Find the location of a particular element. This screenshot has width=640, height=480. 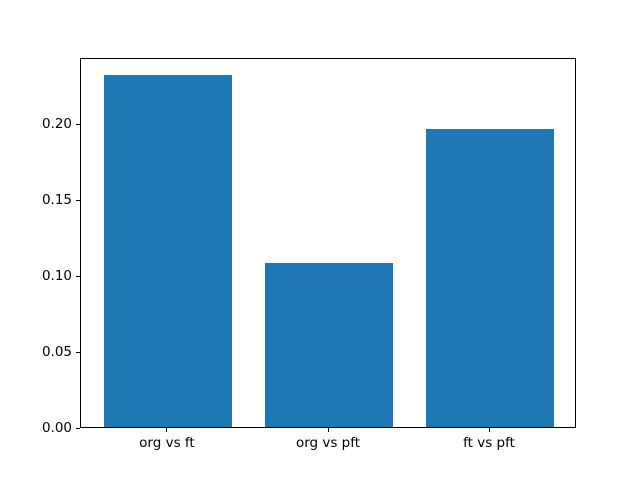

y-tick-label: 0.10 is located at coordinates (56, 276).